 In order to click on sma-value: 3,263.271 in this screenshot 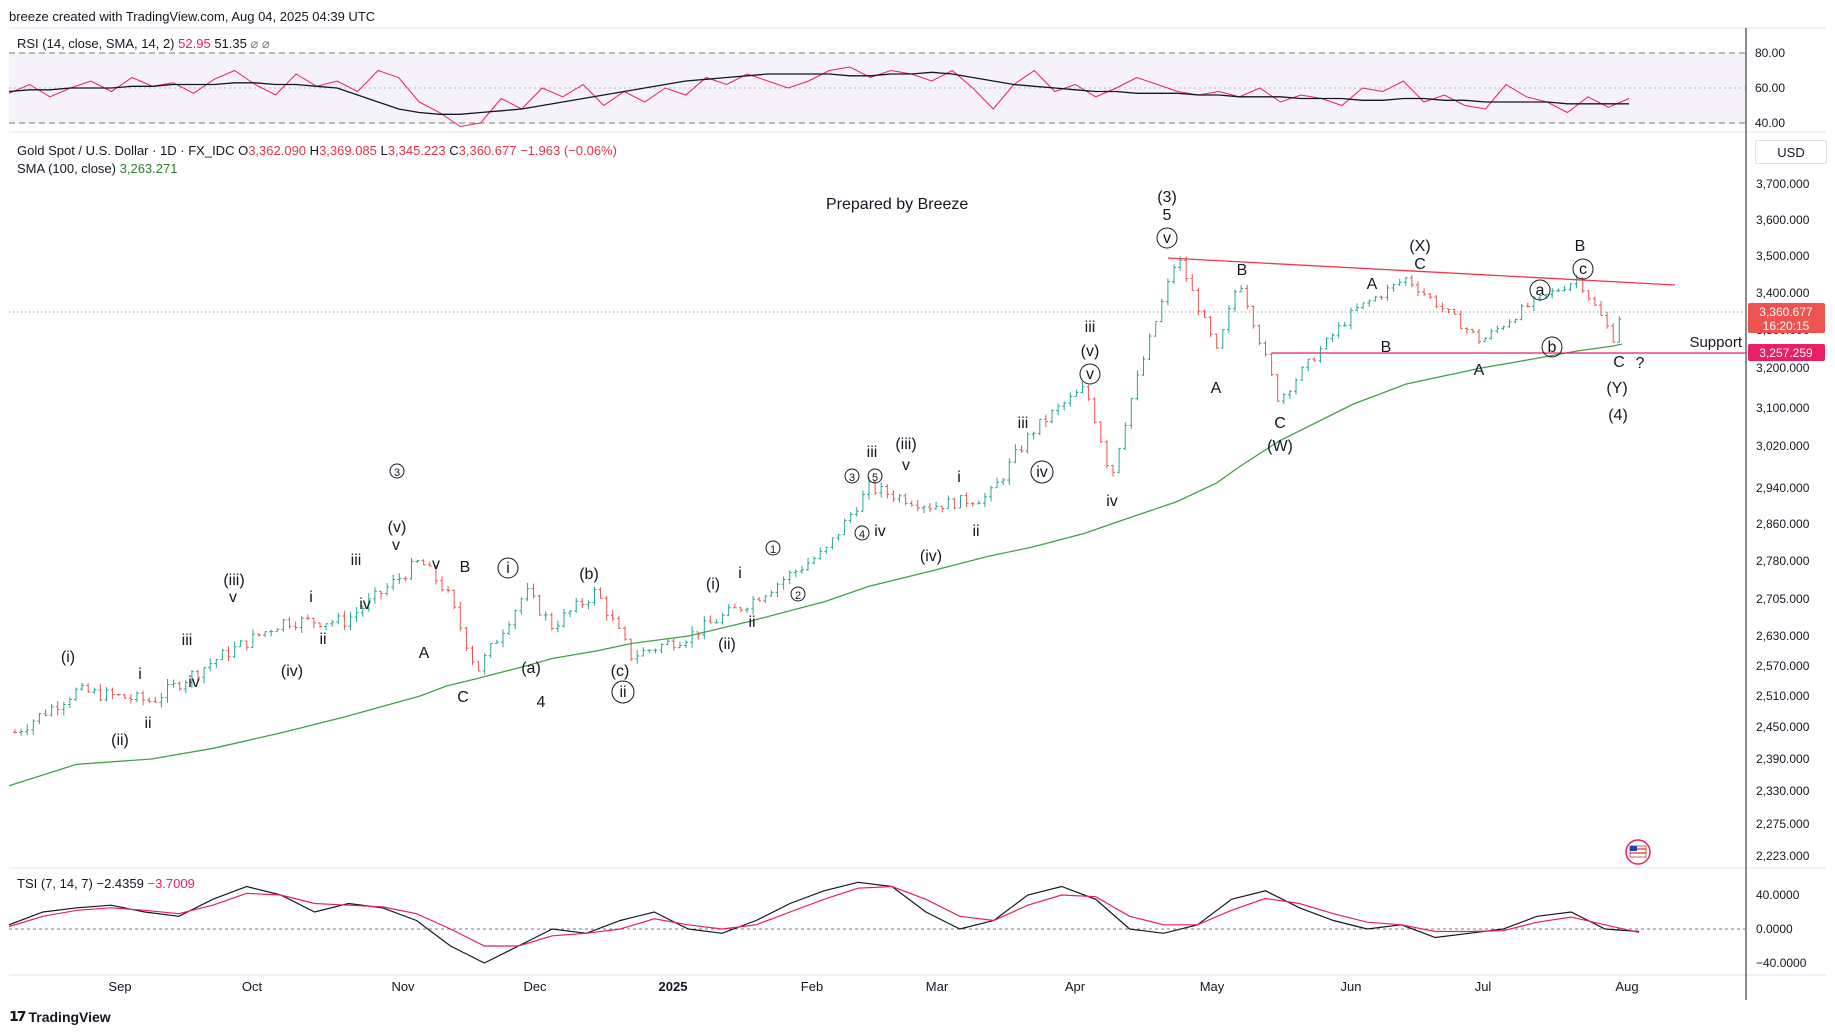, I will do `click(148, 168)`.